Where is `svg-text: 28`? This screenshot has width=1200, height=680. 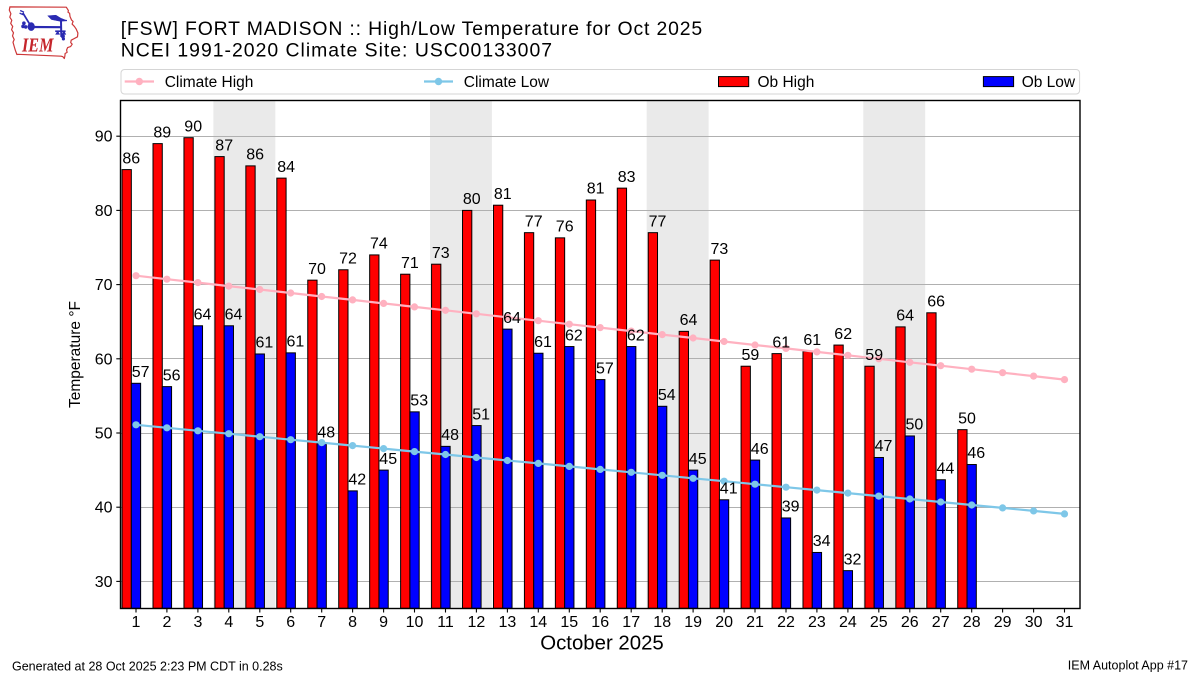
svg-text: 28 is located at coordinates (972, 622).